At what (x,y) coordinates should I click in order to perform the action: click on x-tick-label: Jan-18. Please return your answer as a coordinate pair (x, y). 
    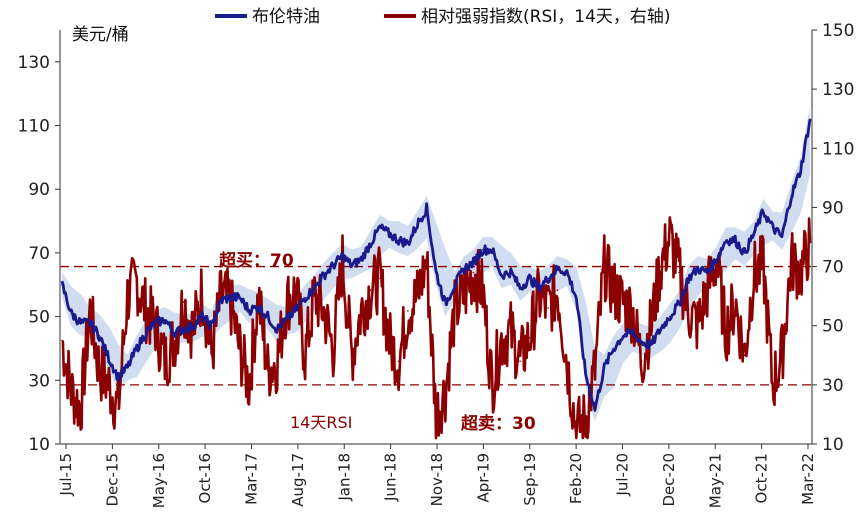
    Looking at the image, I should click on (344, 477).